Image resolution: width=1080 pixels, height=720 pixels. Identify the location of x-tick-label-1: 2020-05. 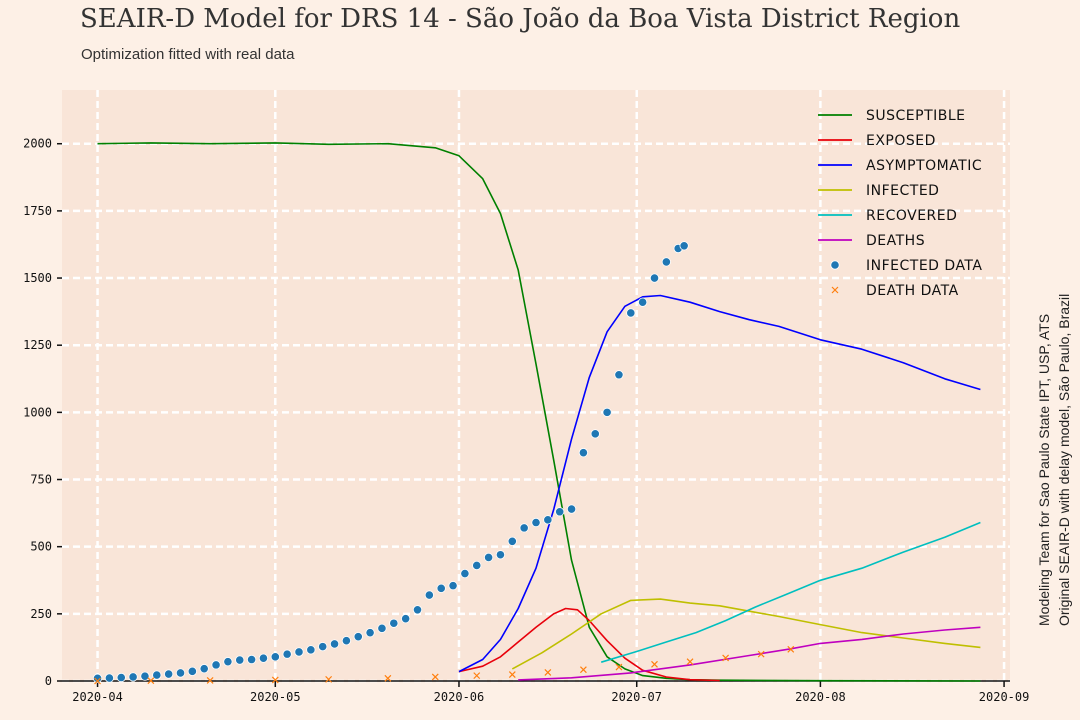
(275, 697).